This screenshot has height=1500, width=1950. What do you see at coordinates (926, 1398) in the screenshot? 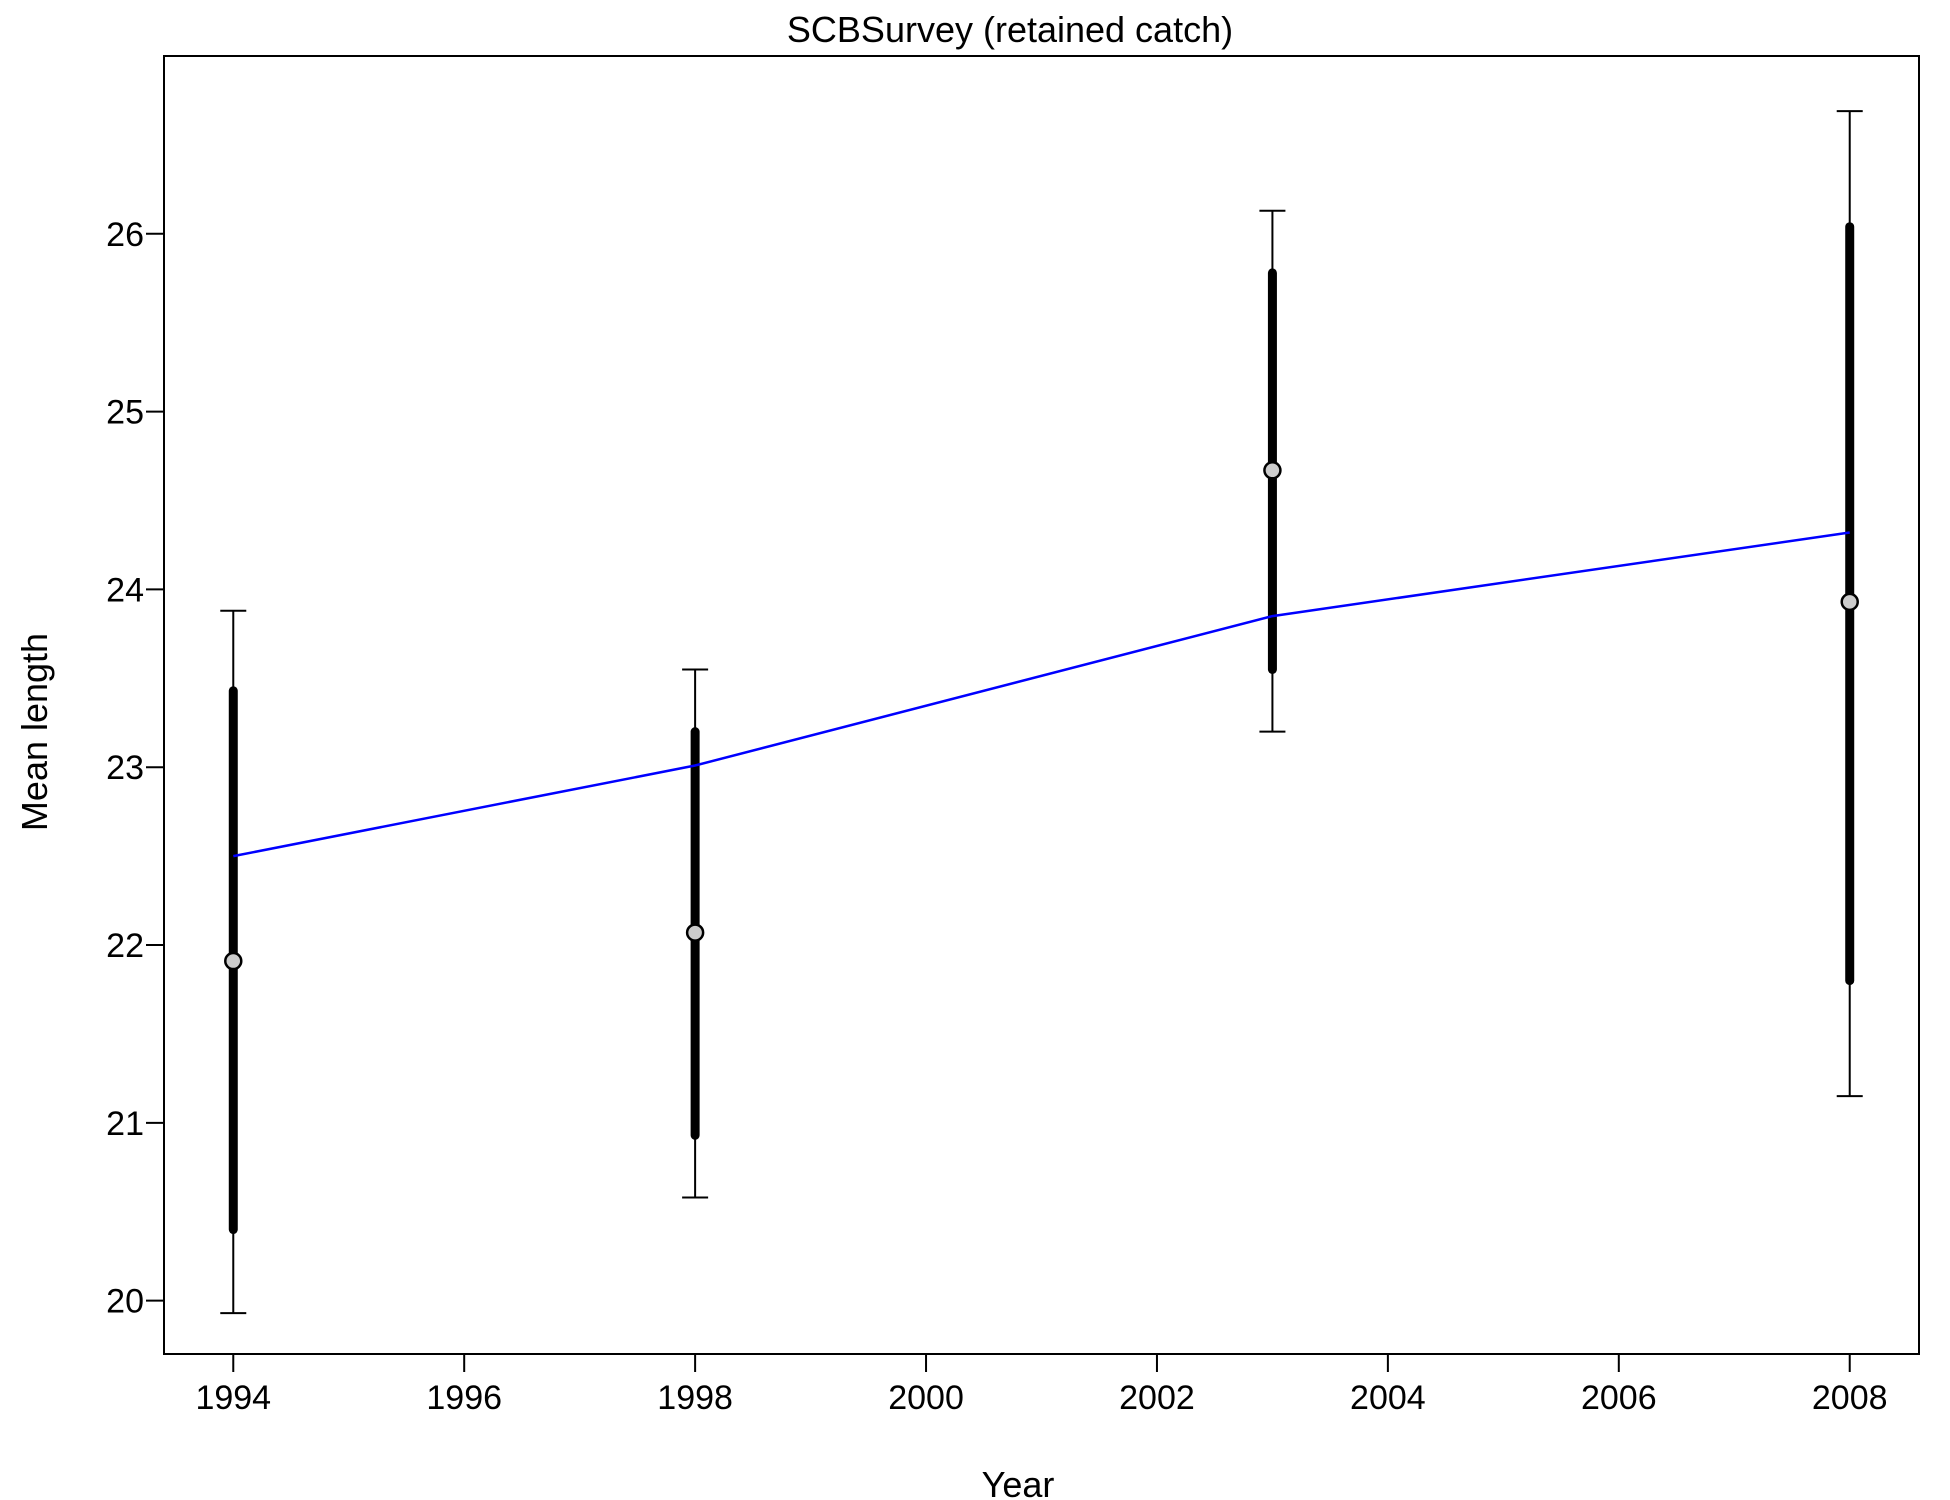
I see `x-tick-label: 2000` at bounding box center [926, 1398].